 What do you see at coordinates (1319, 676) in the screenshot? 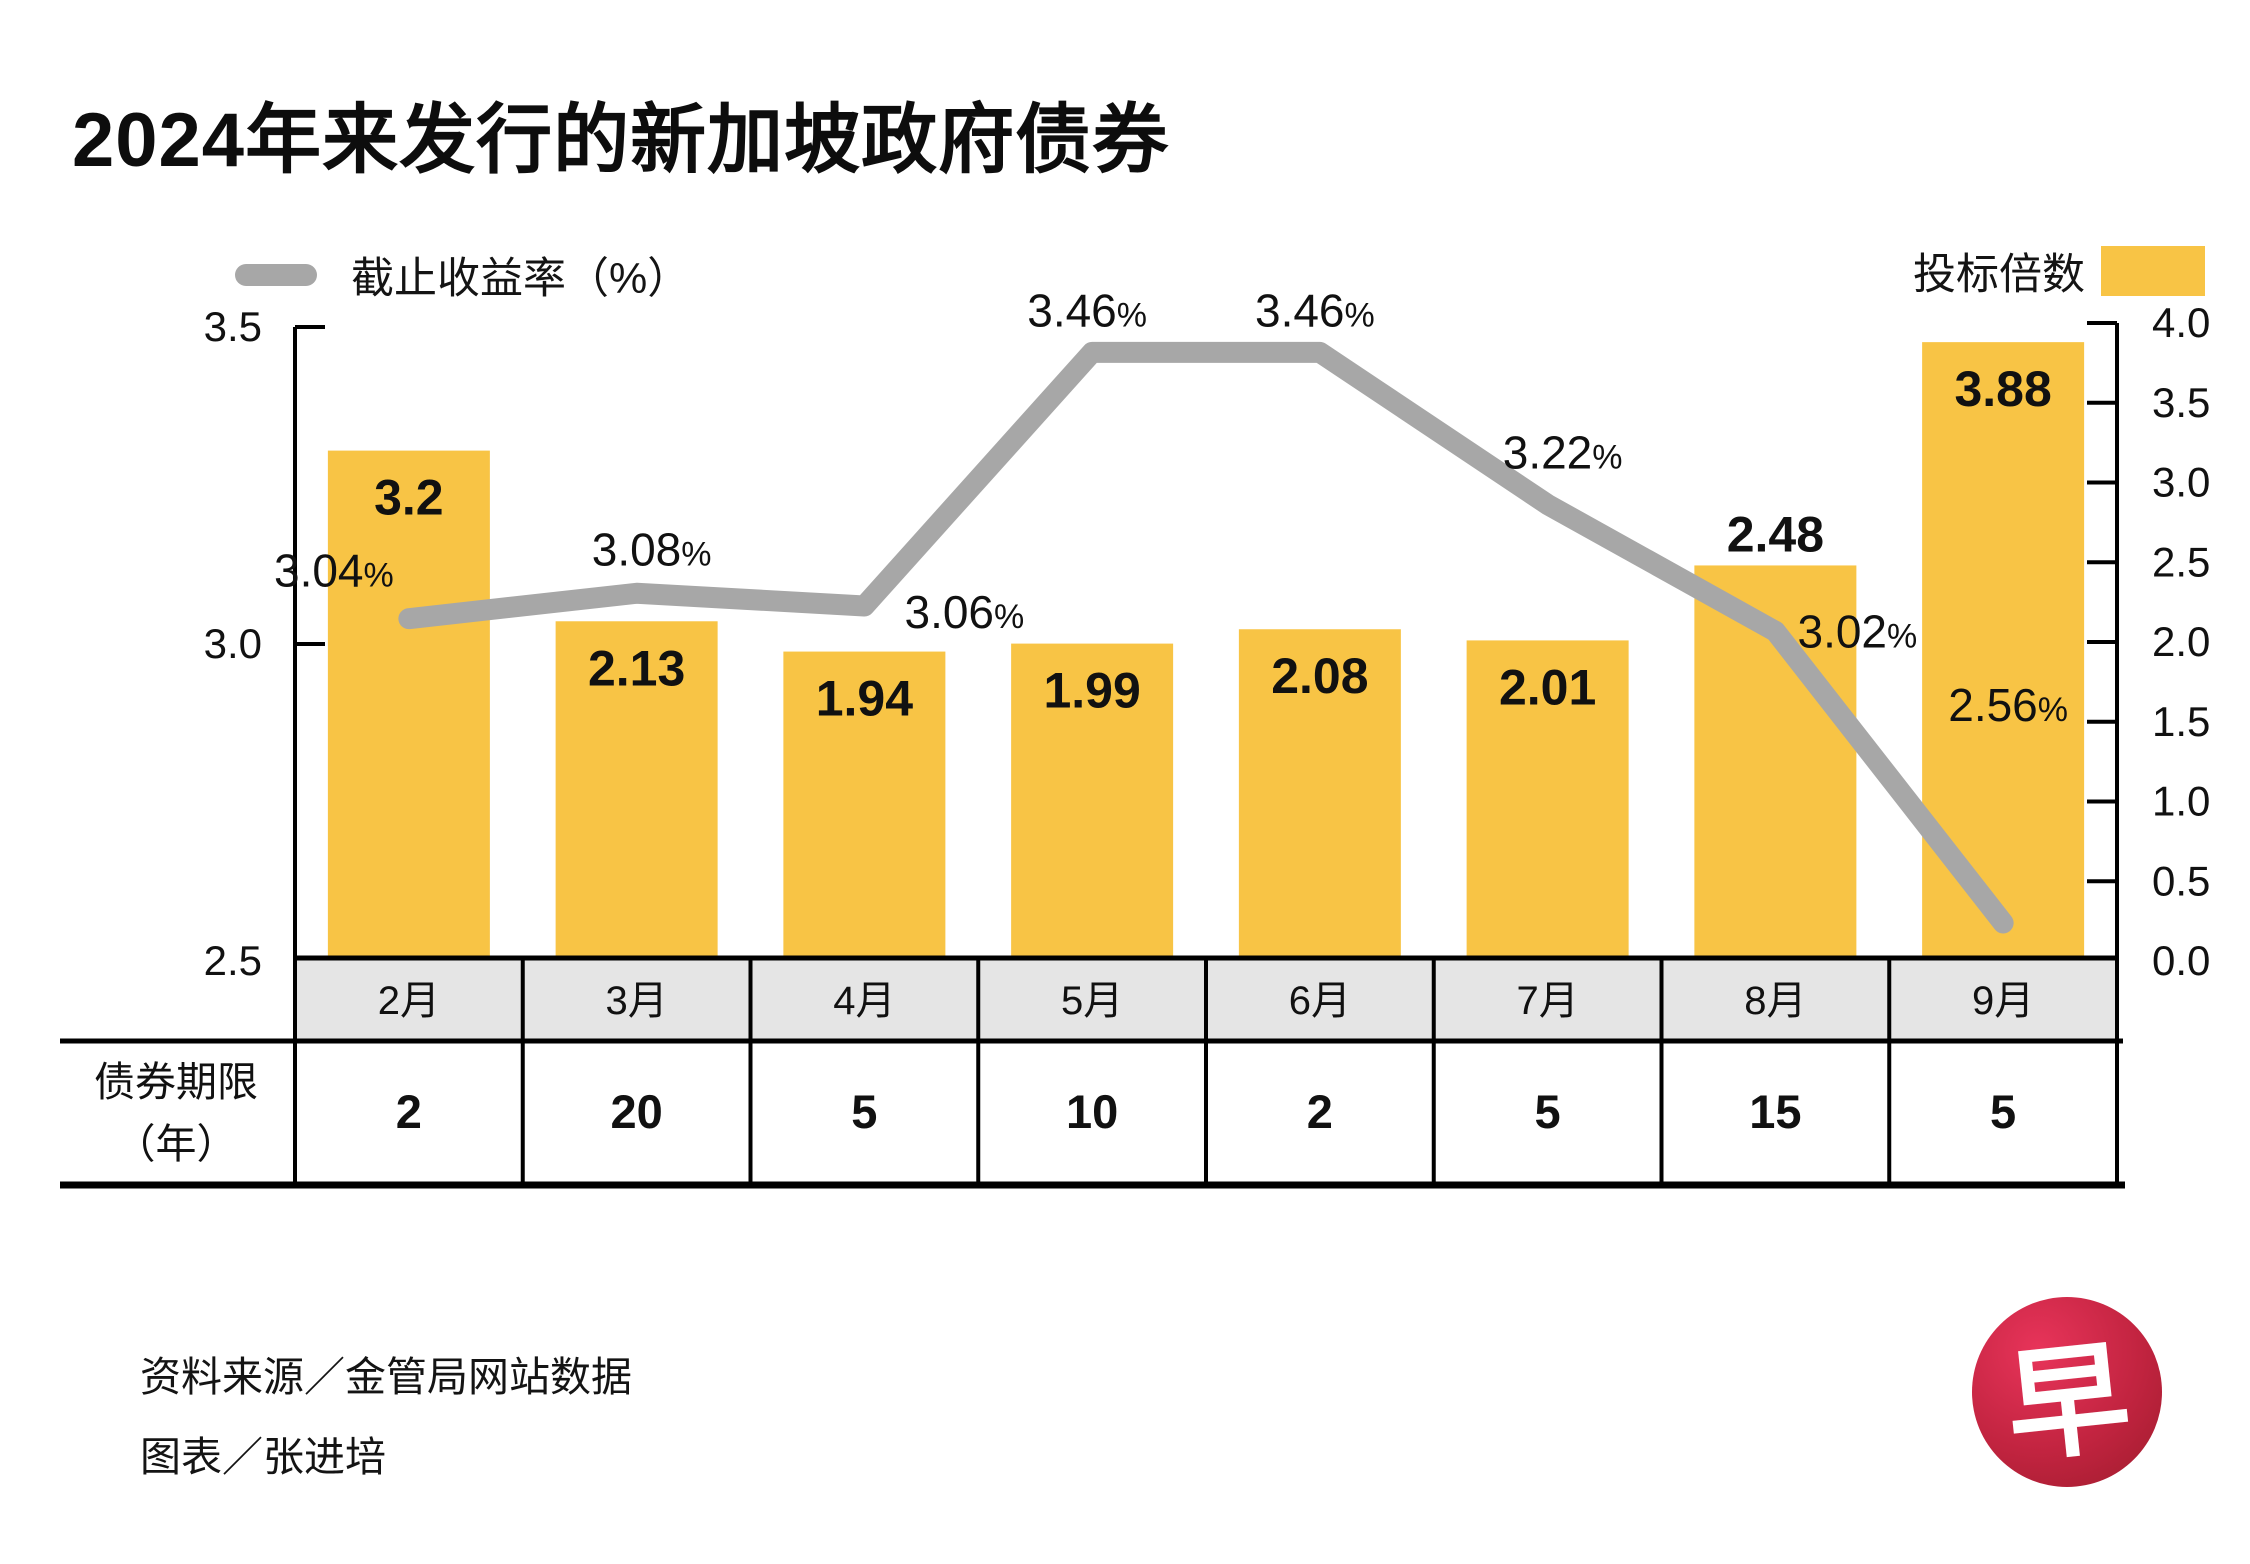
I see `bid-value-label: 2.08` at bounding box center [1319, 676].